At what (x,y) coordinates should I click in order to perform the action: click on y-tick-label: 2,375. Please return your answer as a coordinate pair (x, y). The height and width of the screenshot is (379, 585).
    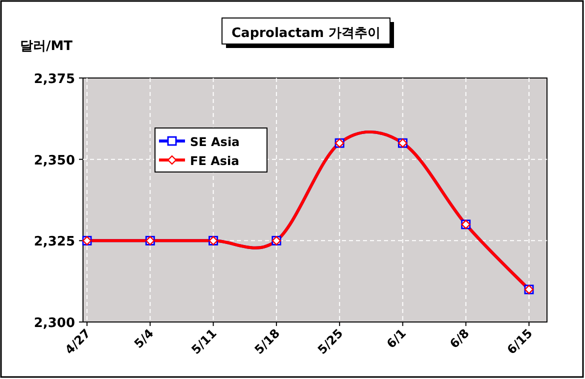
    Looking at the image, I should click on (54, 79).